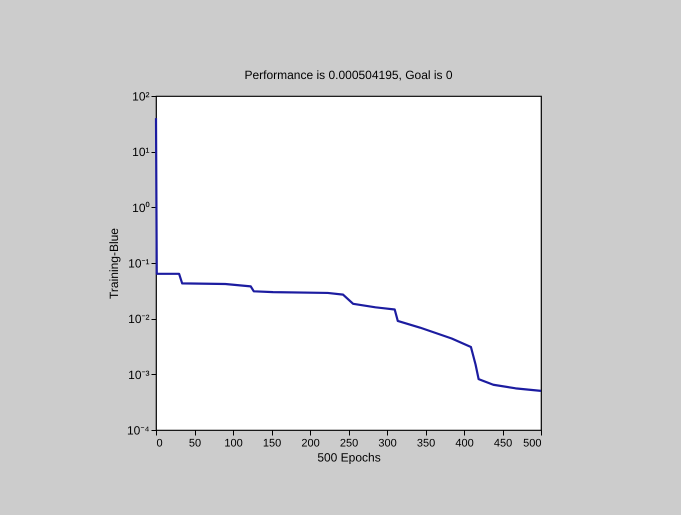  I want to click on chart-title: Performance is 0.000504195, Goal is 0, so click(348, 75).